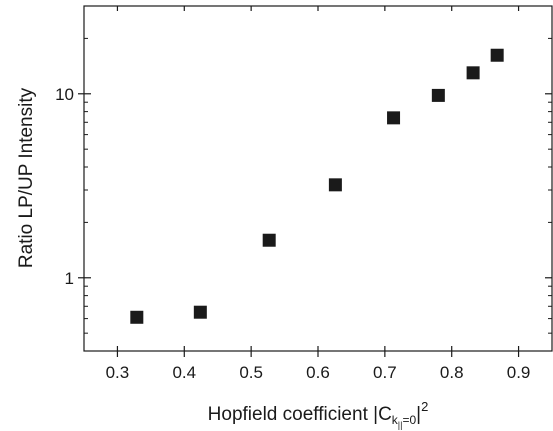 This screenshot has width=553, height=431. Describe the element at coordinates (251, 372) in the screenshot. I see `x-tick-label: 0.5` at that location.